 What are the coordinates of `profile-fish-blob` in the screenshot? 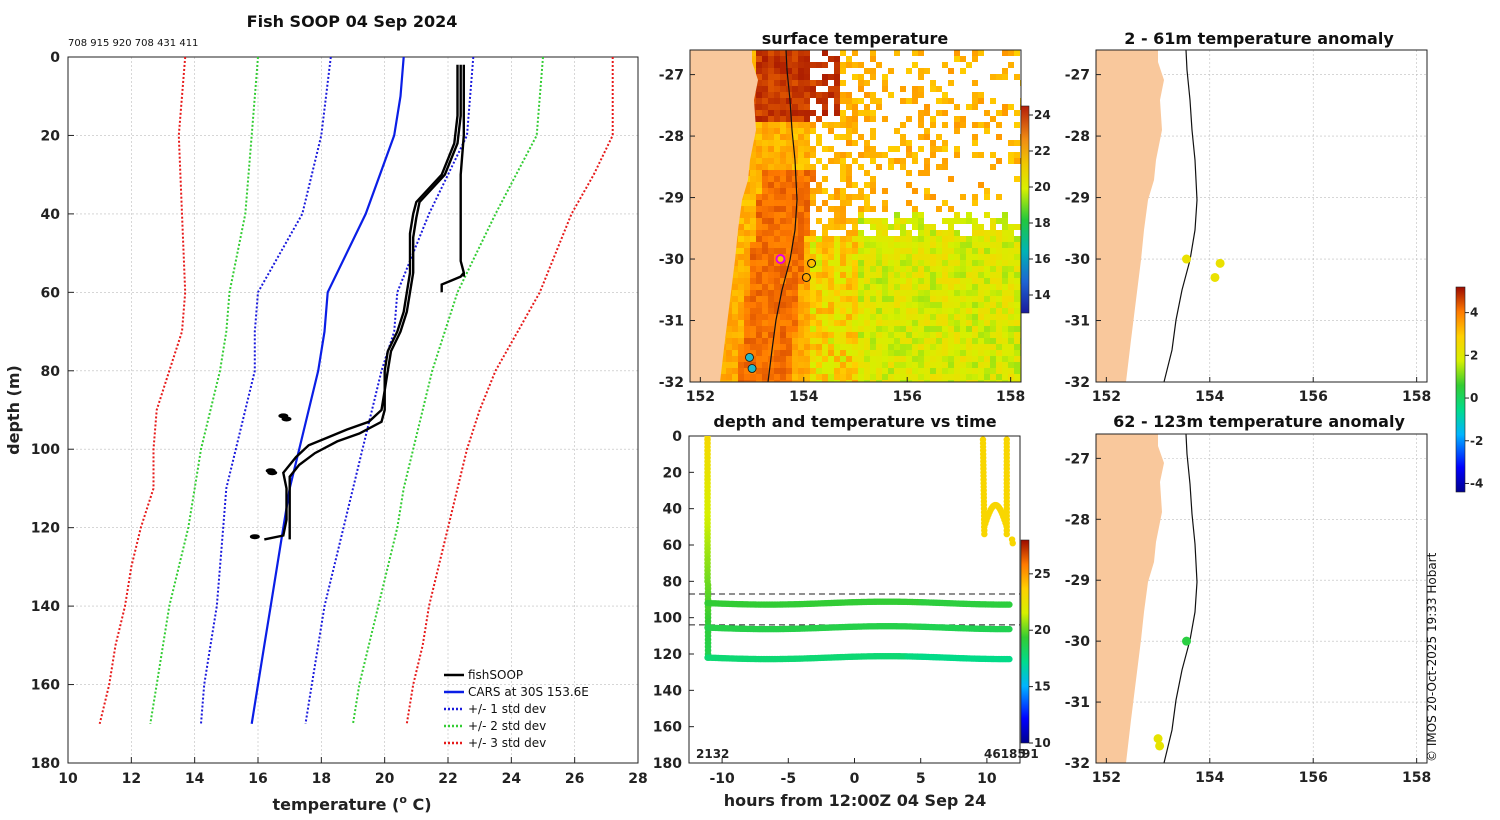 It's located at (272, 473).